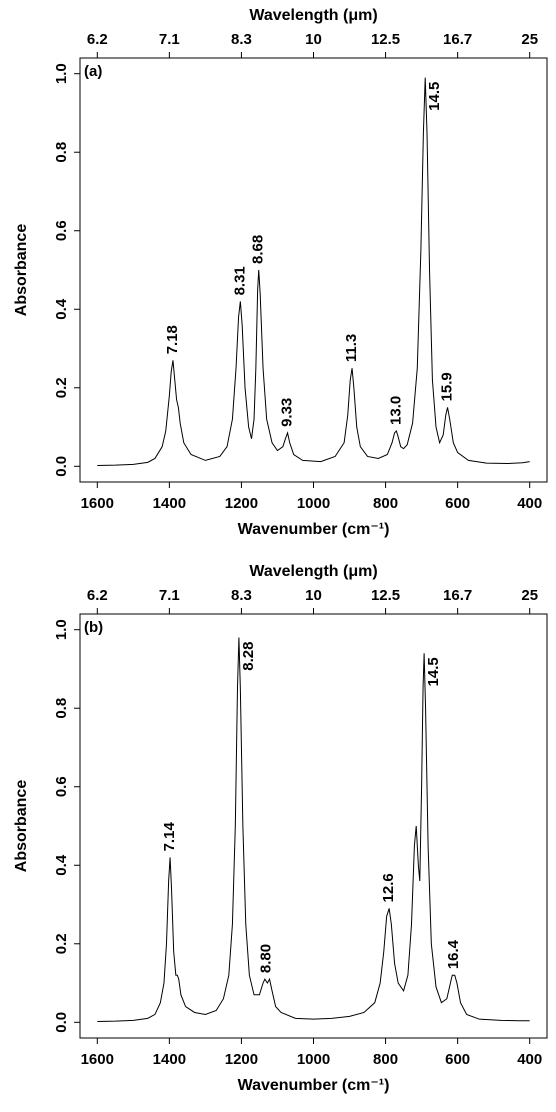 This screenshot has width=556, height=1112. Describe the element at coordinates (453, 954) in the screenshot. I see `peak-label: 16.4` at that location.